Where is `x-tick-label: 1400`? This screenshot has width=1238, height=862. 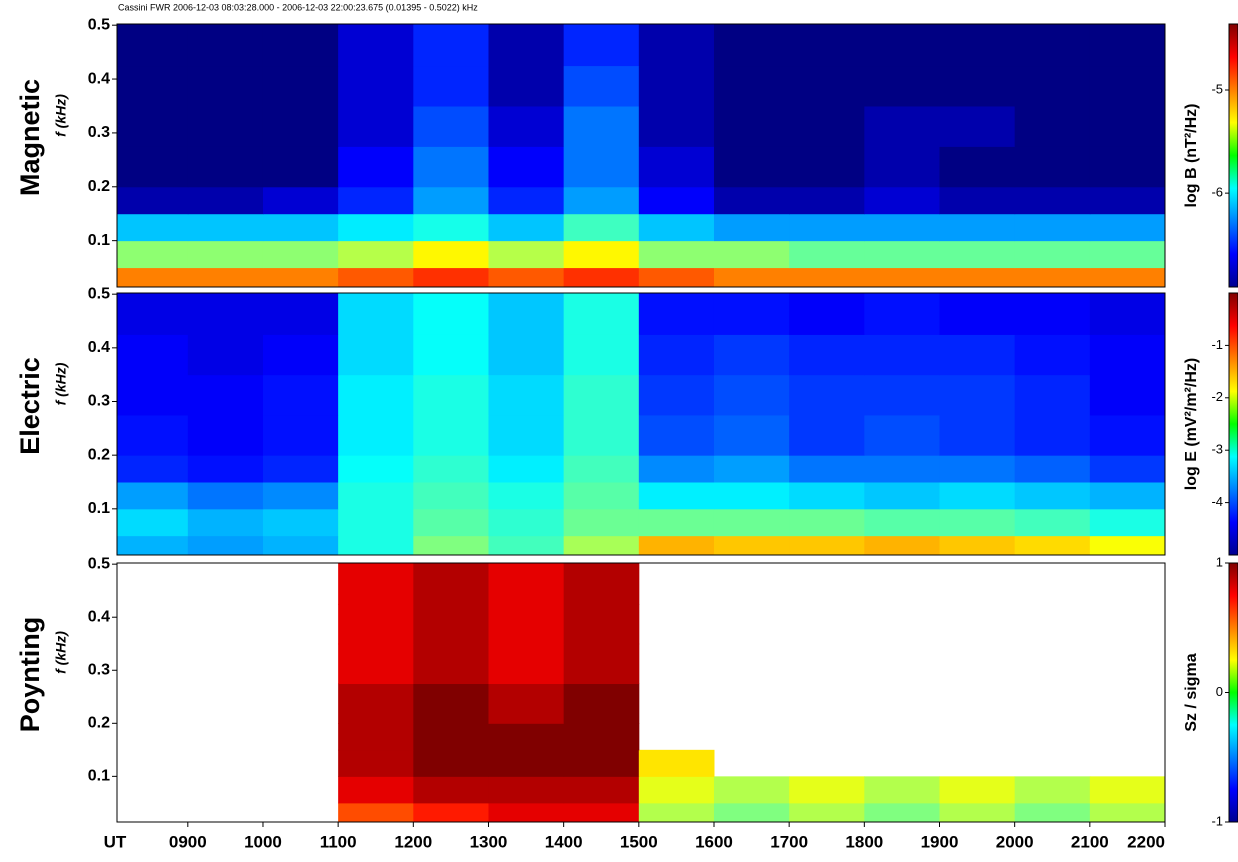 x-tick-label: 1400 is located at coordinates (564, 841).